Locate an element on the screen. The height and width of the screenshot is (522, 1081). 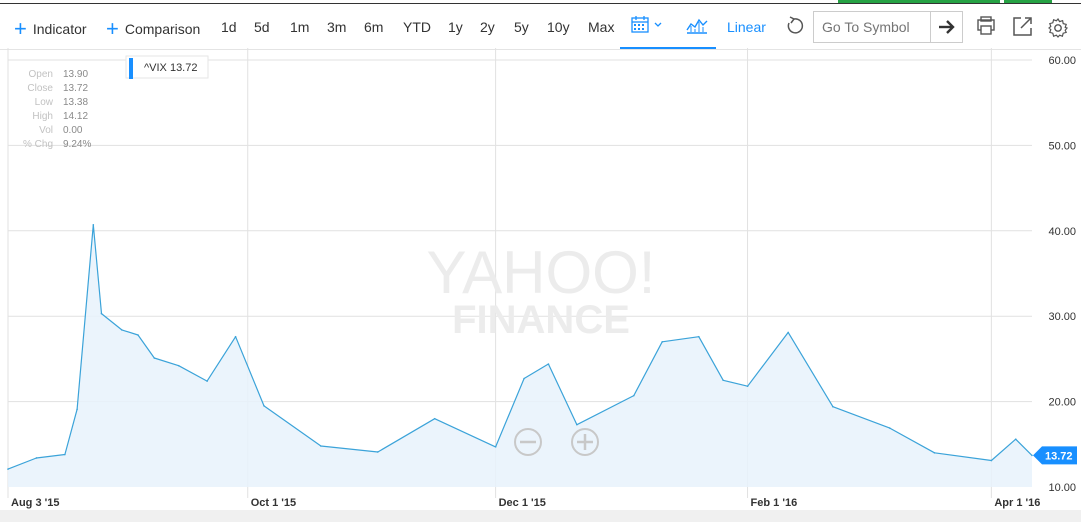
undo-icon is located at coordinates (794, 26).